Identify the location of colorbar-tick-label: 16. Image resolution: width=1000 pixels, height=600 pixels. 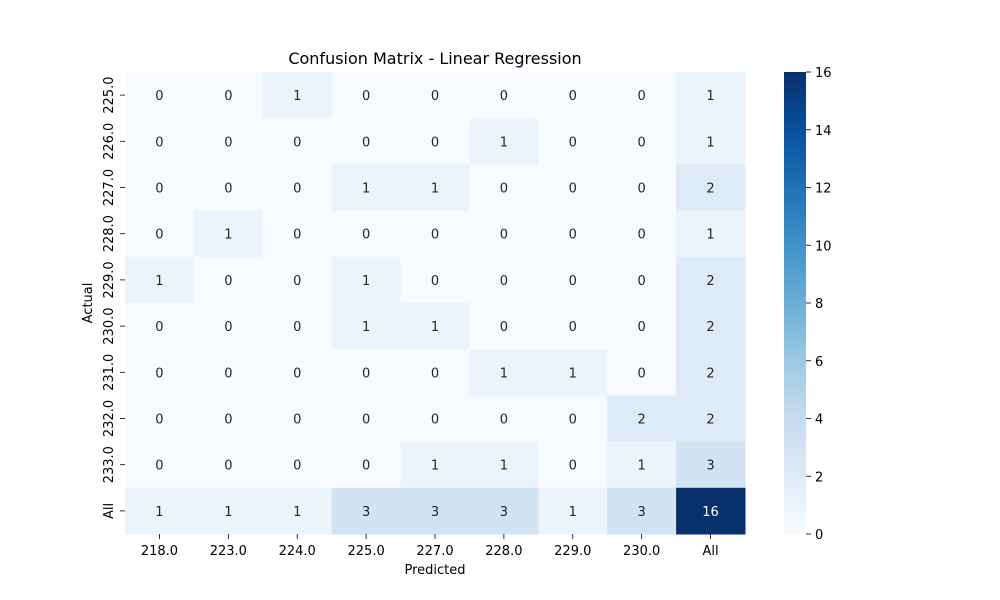
(823, 73).